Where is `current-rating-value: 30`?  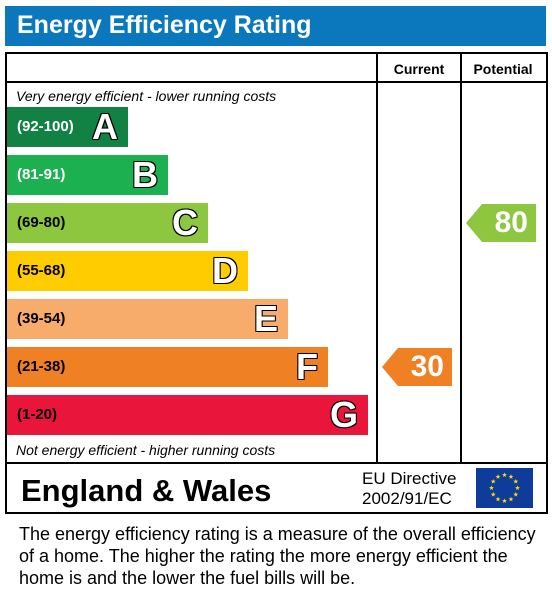
current-rating-value: 30 is located at coordinates (427, 366).